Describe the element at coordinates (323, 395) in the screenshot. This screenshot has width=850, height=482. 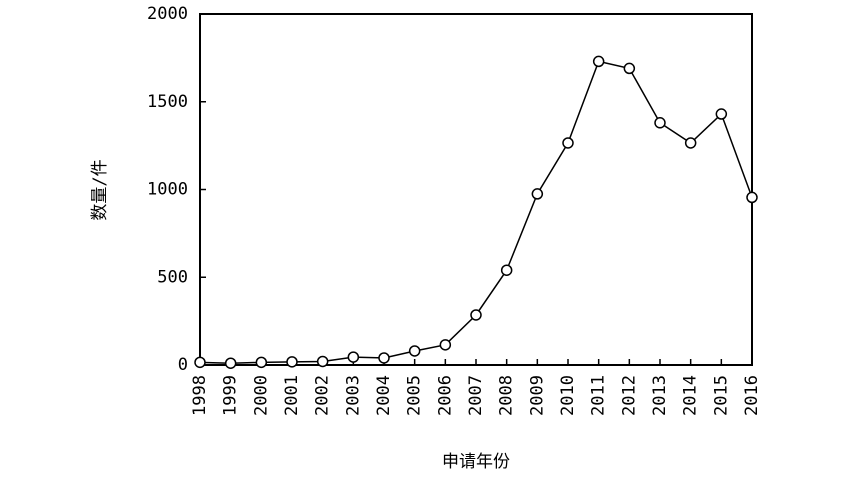
I see `x-tick-label: 2002` at that location.